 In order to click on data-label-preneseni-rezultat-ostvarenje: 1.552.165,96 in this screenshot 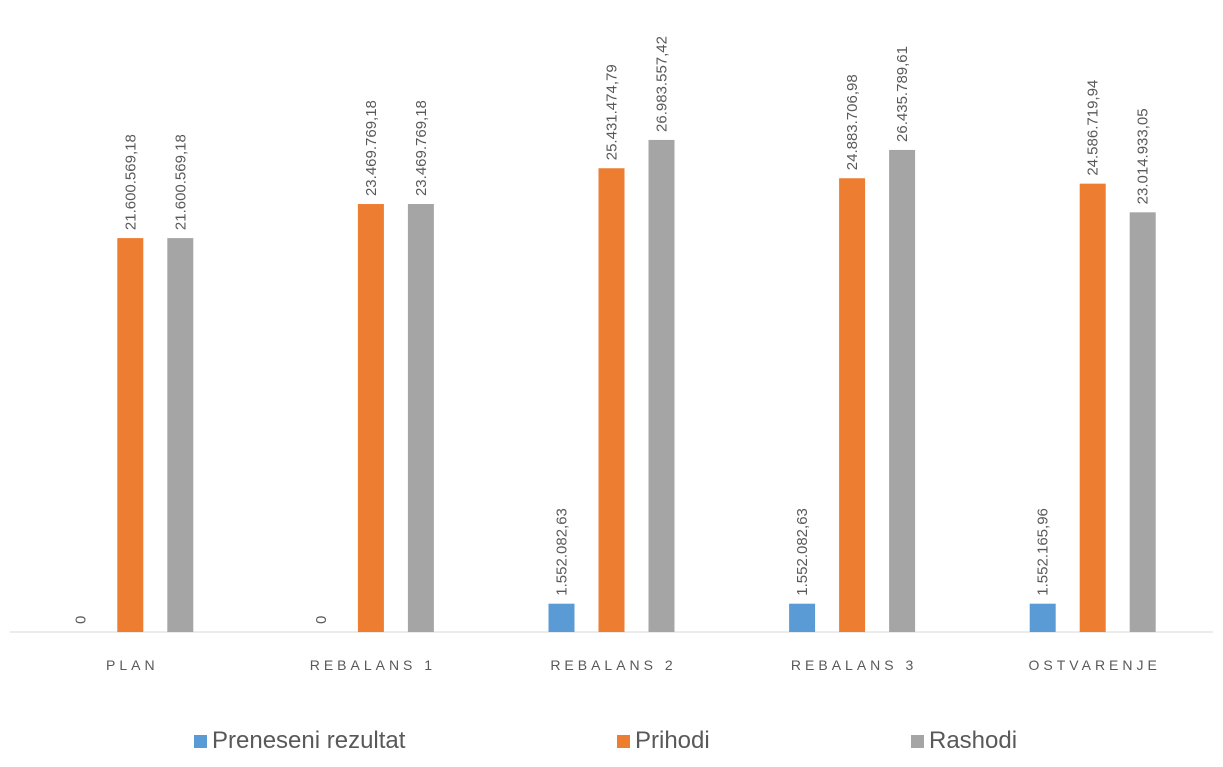, I will do `click(1043, 552)`.